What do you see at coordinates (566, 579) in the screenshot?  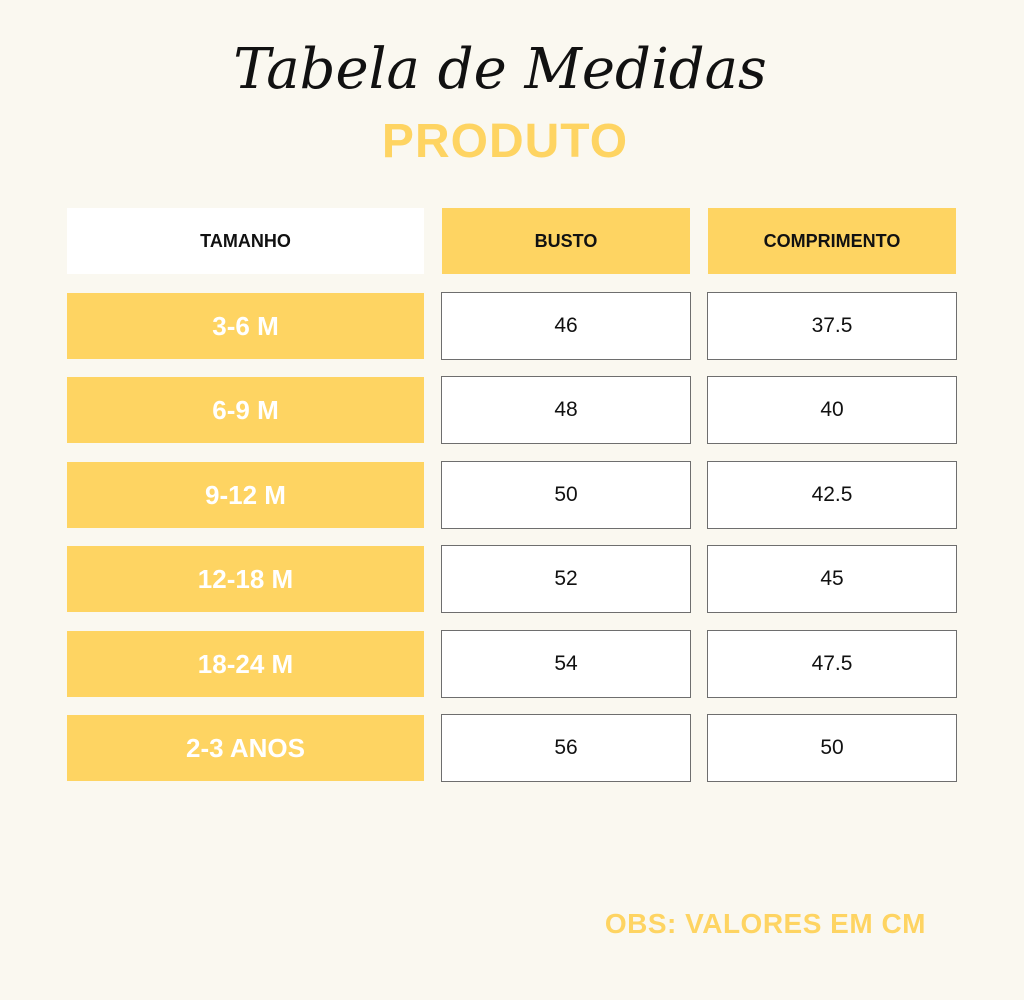 I see `busto-cell: 52` at bounding box center [566, 579].